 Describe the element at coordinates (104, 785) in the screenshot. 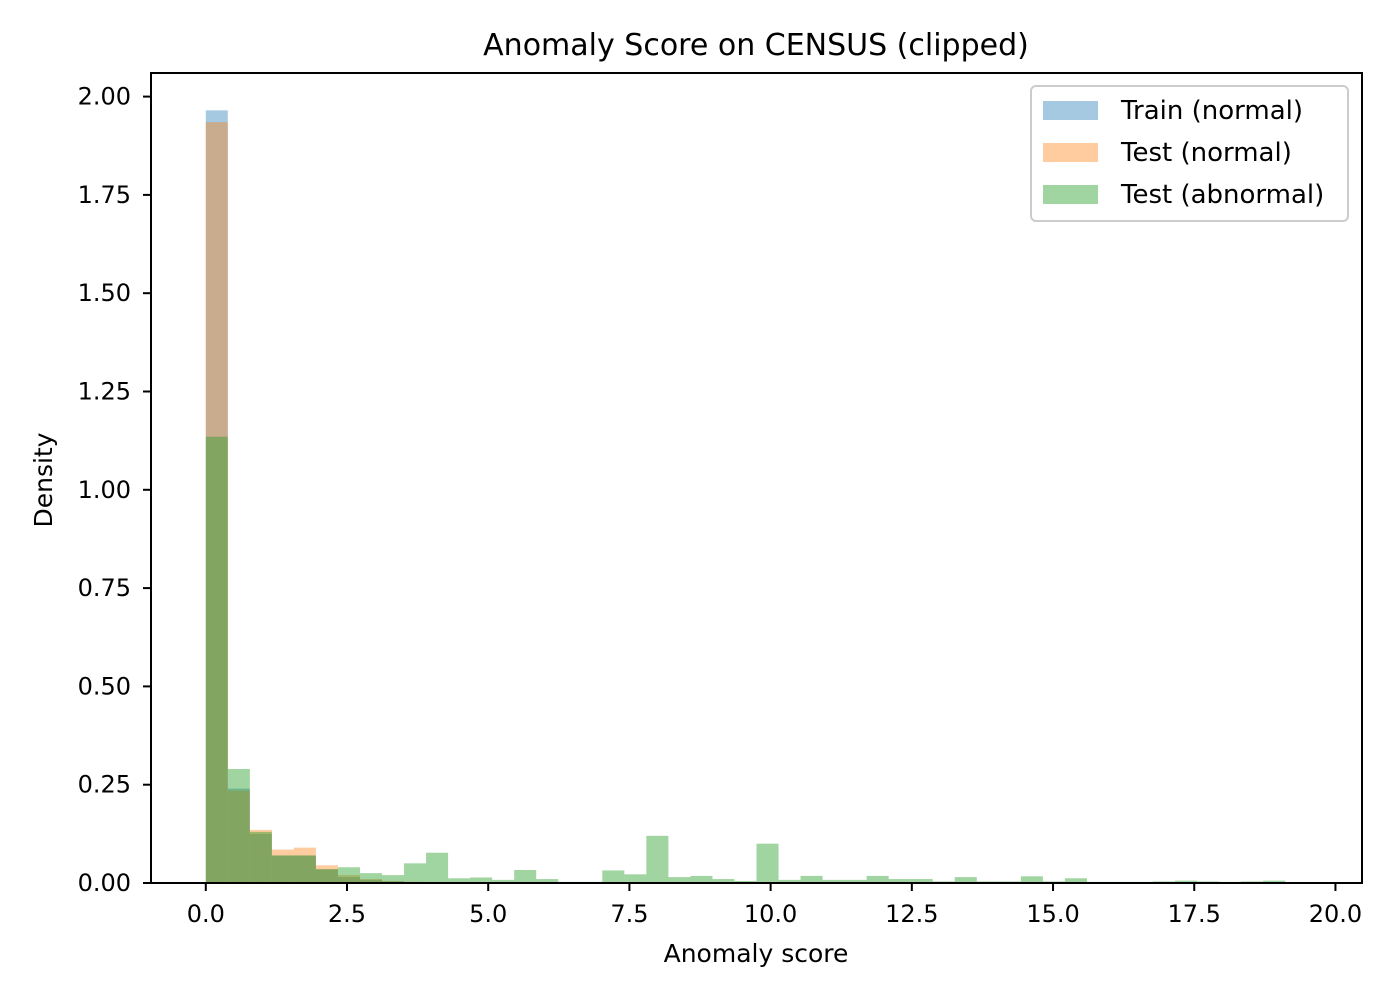

I see `y-tick-label: 0.25` at that location.